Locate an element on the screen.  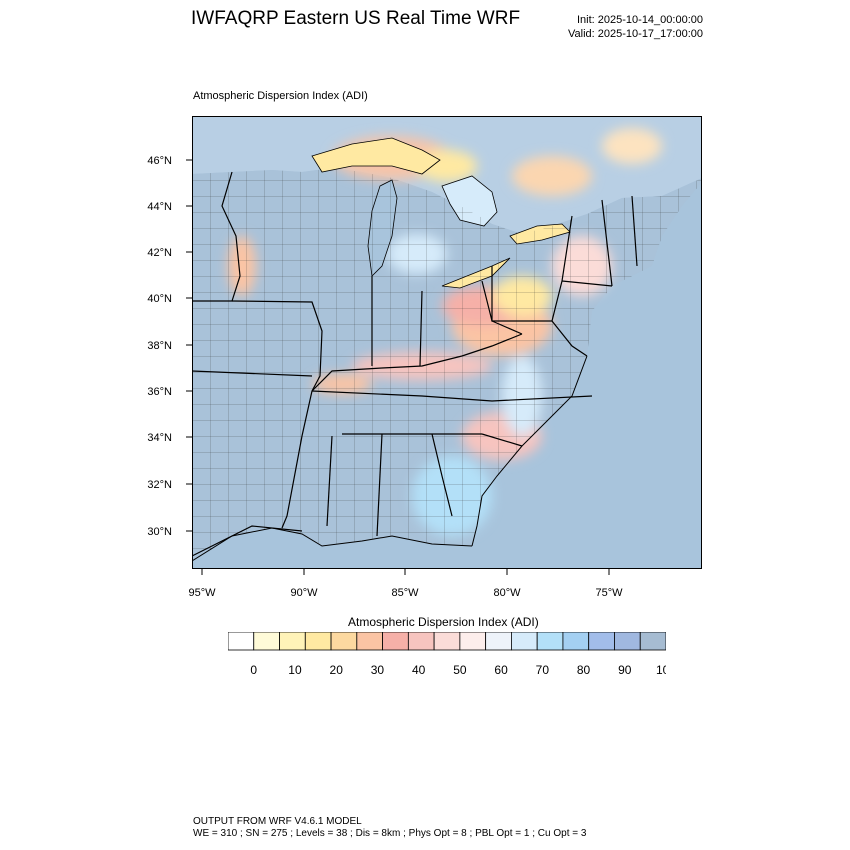
colorbar-label: 80 is located at coordinates (584, 670).